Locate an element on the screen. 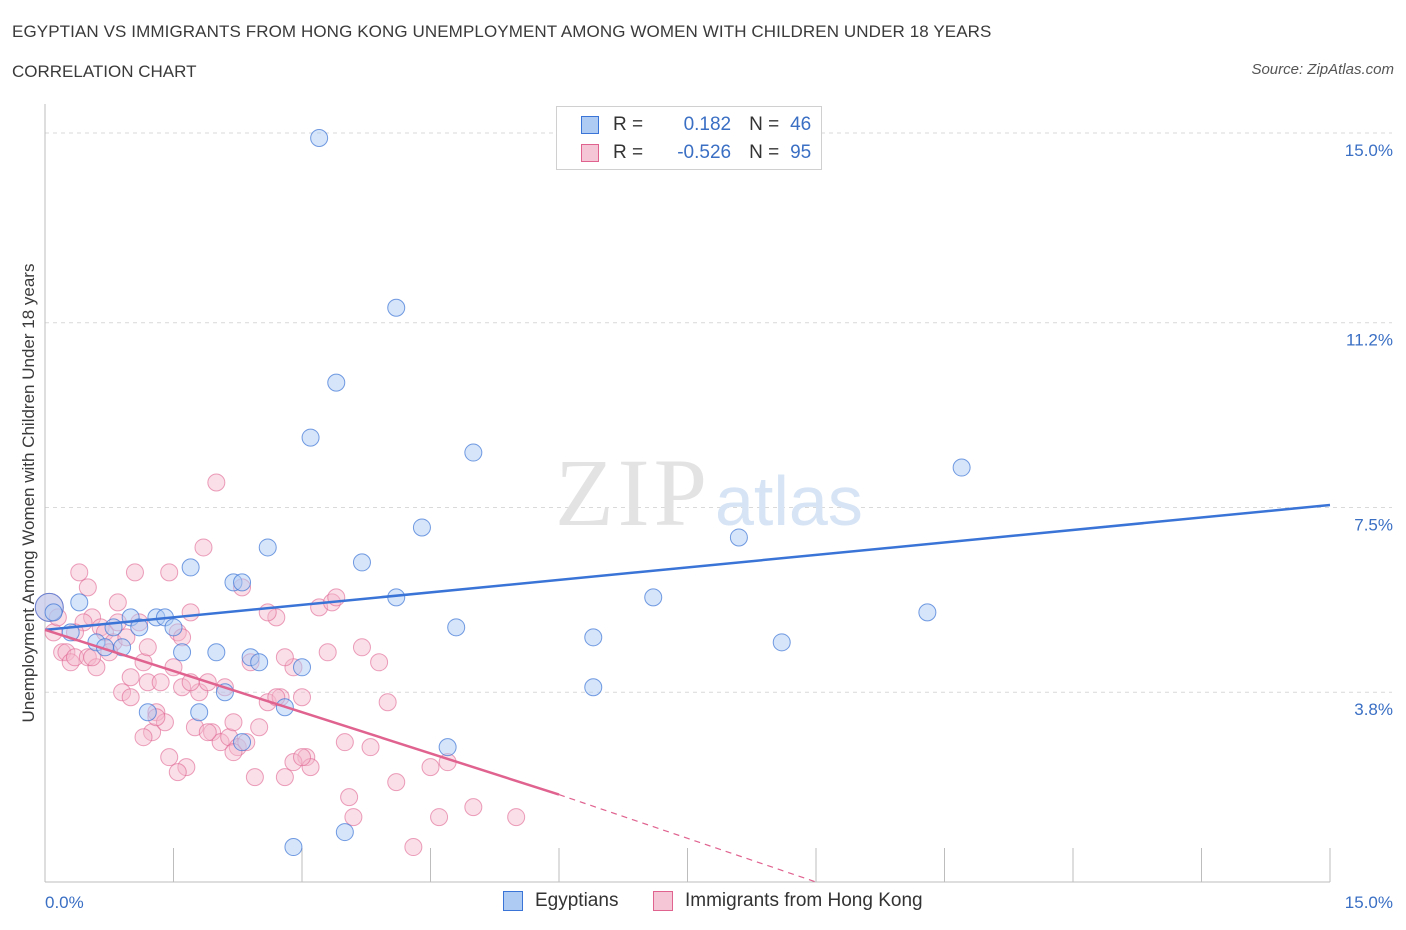  y-tick-labels: 15.0% 11.2% 7.5% 3.8% is located at coordinates (1369, 430).